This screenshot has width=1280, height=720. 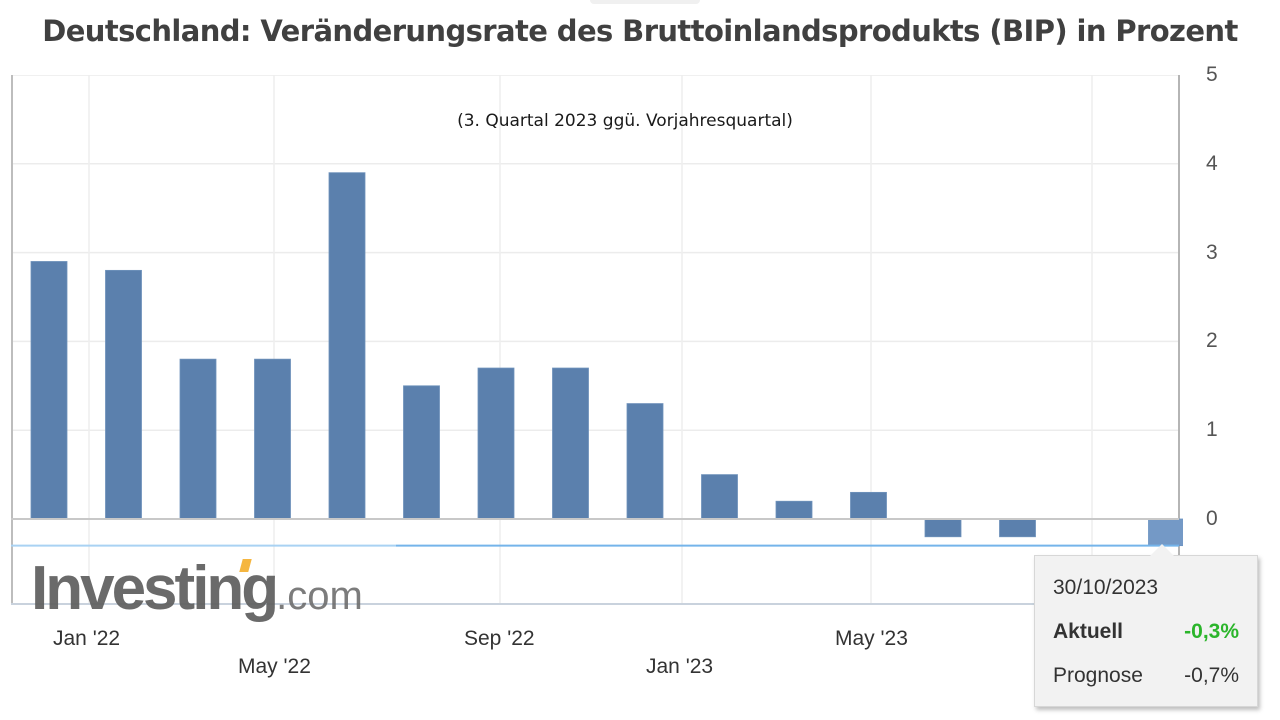 I want to click on top-tab-handle, so click(x=645, y=2).